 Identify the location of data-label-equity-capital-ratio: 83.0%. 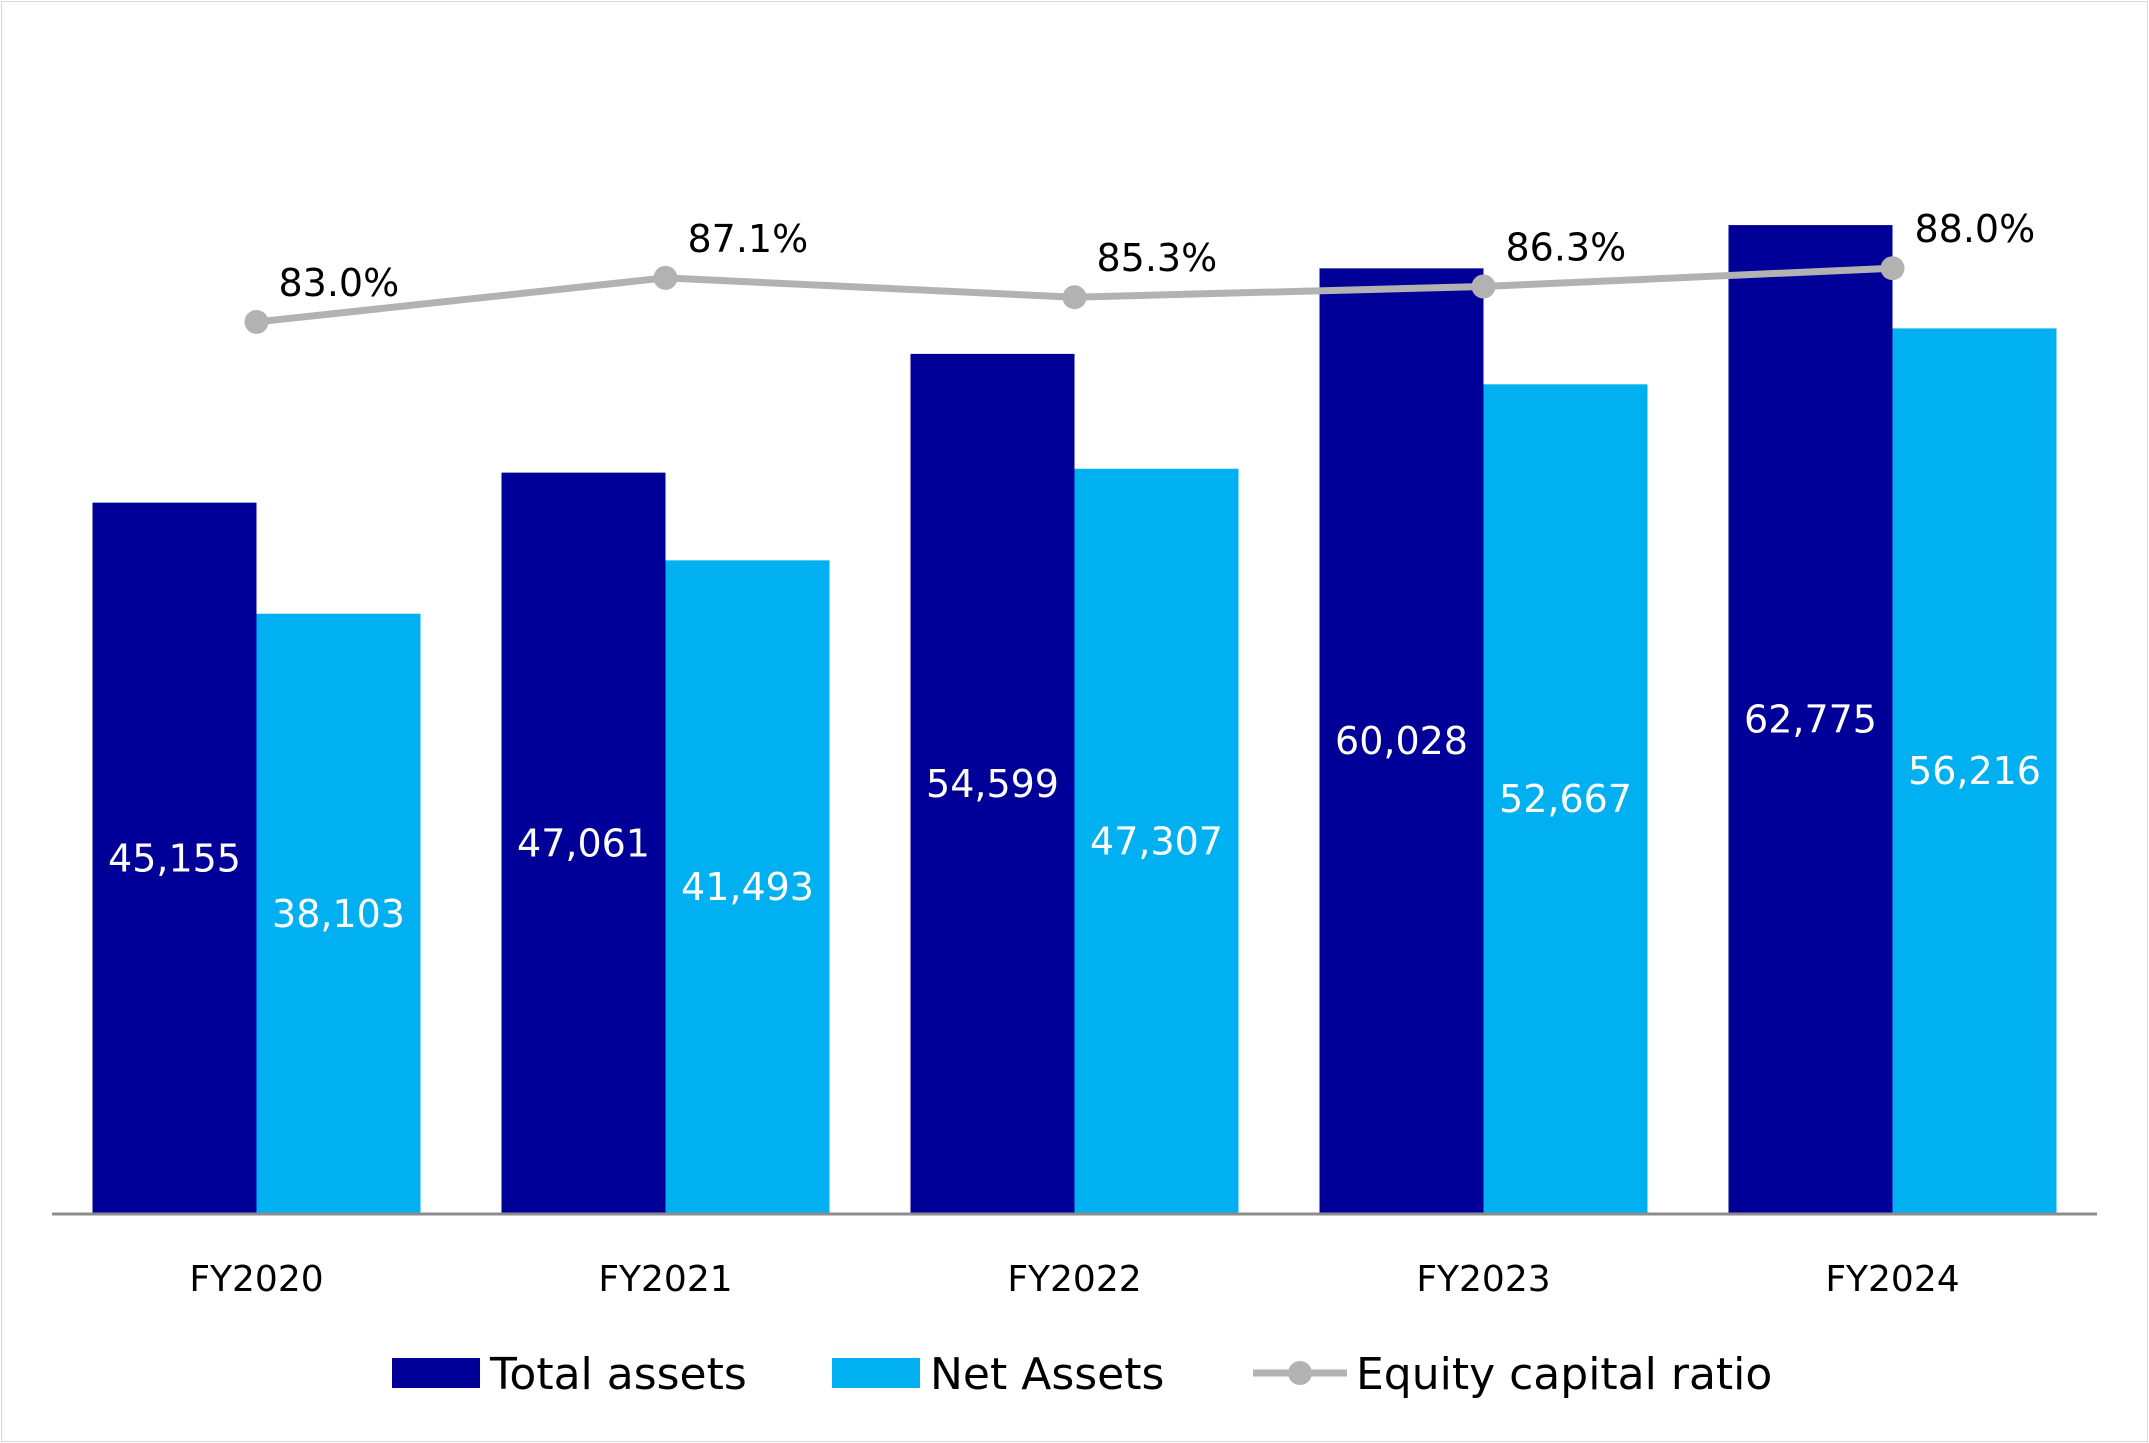
(339, 283).